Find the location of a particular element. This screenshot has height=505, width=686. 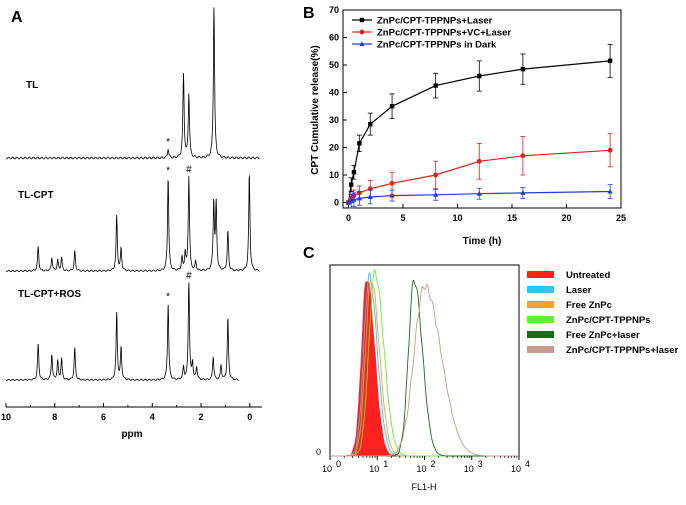

trace-label-tl: TL is located at coordinates (32, 85).